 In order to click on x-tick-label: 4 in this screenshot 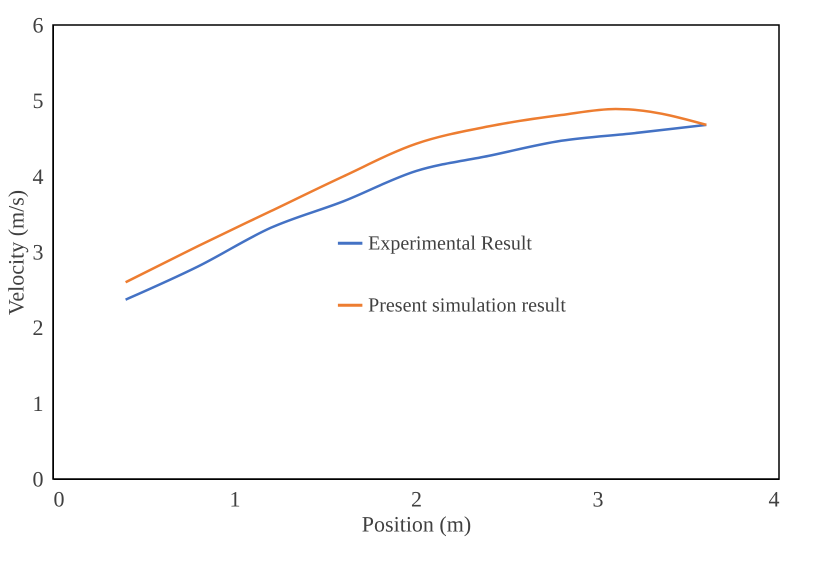, I will do `click(774, 499)`.